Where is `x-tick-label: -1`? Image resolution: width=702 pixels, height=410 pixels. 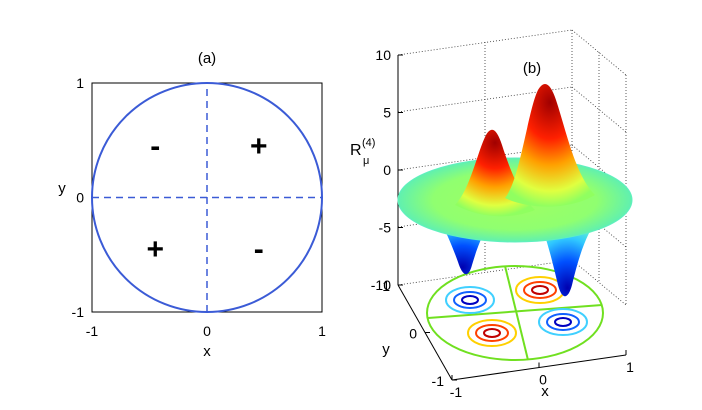 x-tick-label: -1 is located at coordinates (92, 331).